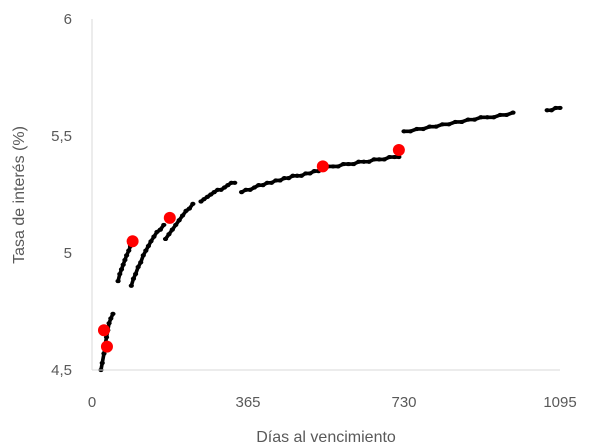 The width and height of the screenshot is (589, 448). What do you see at coordinates (61, 370) in the screenshot?
I see `y-tick-label: 4,5` at bounding box center [61, 370].